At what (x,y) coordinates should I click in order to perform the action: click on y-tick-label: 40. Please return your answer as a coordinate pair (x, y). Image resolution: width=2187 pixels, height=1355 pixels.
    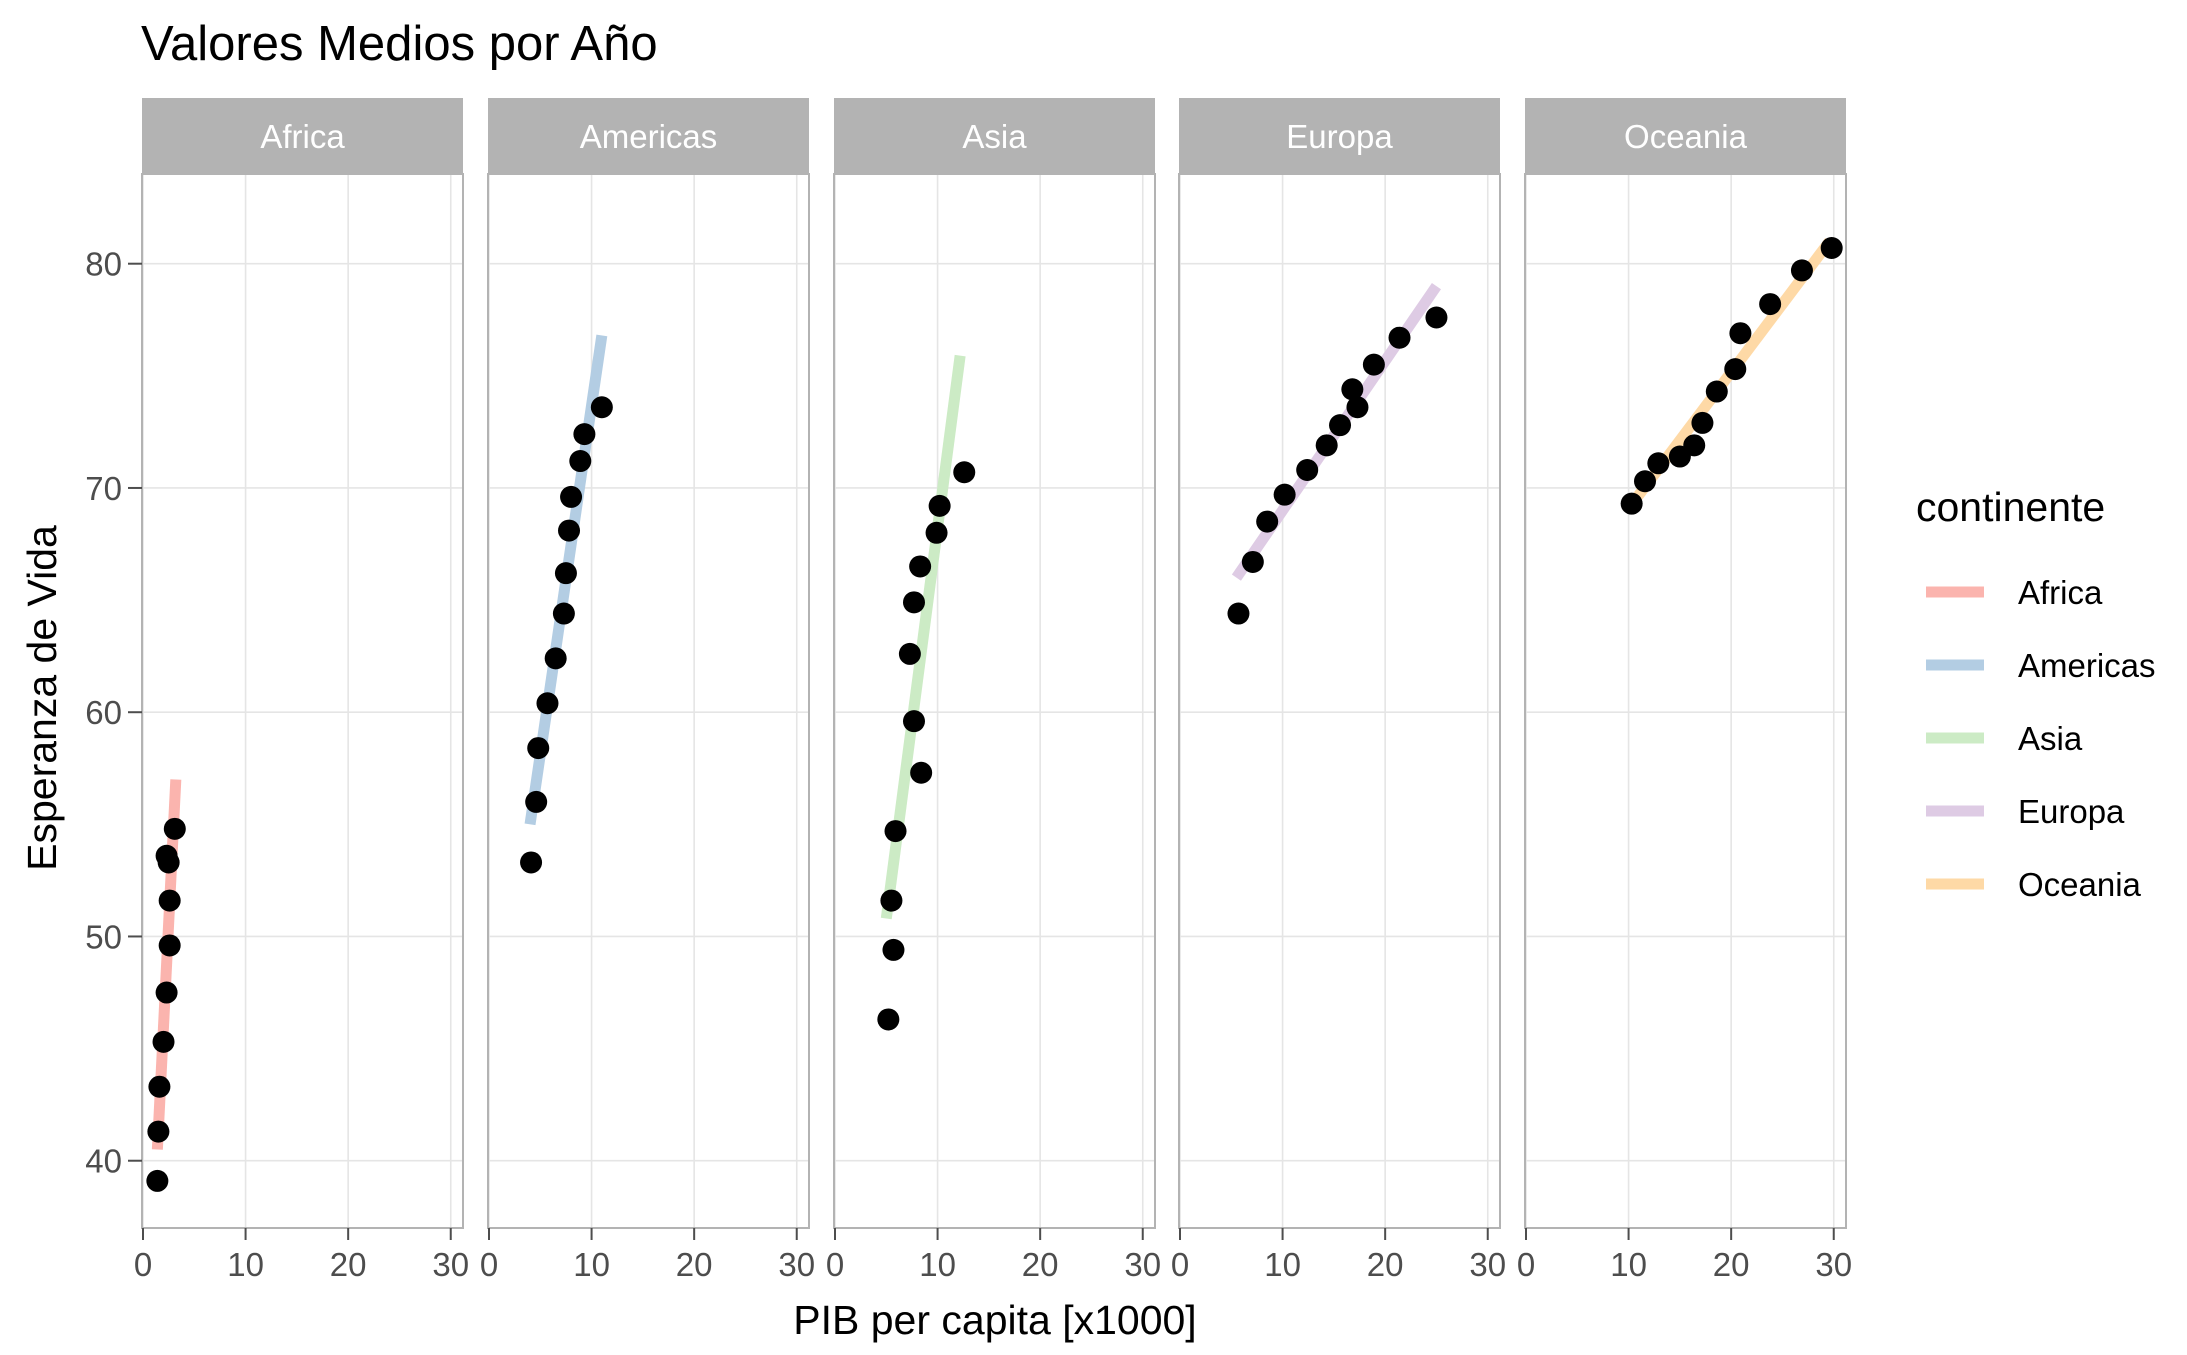
    Looking at the image, I should click on (103, 1161).